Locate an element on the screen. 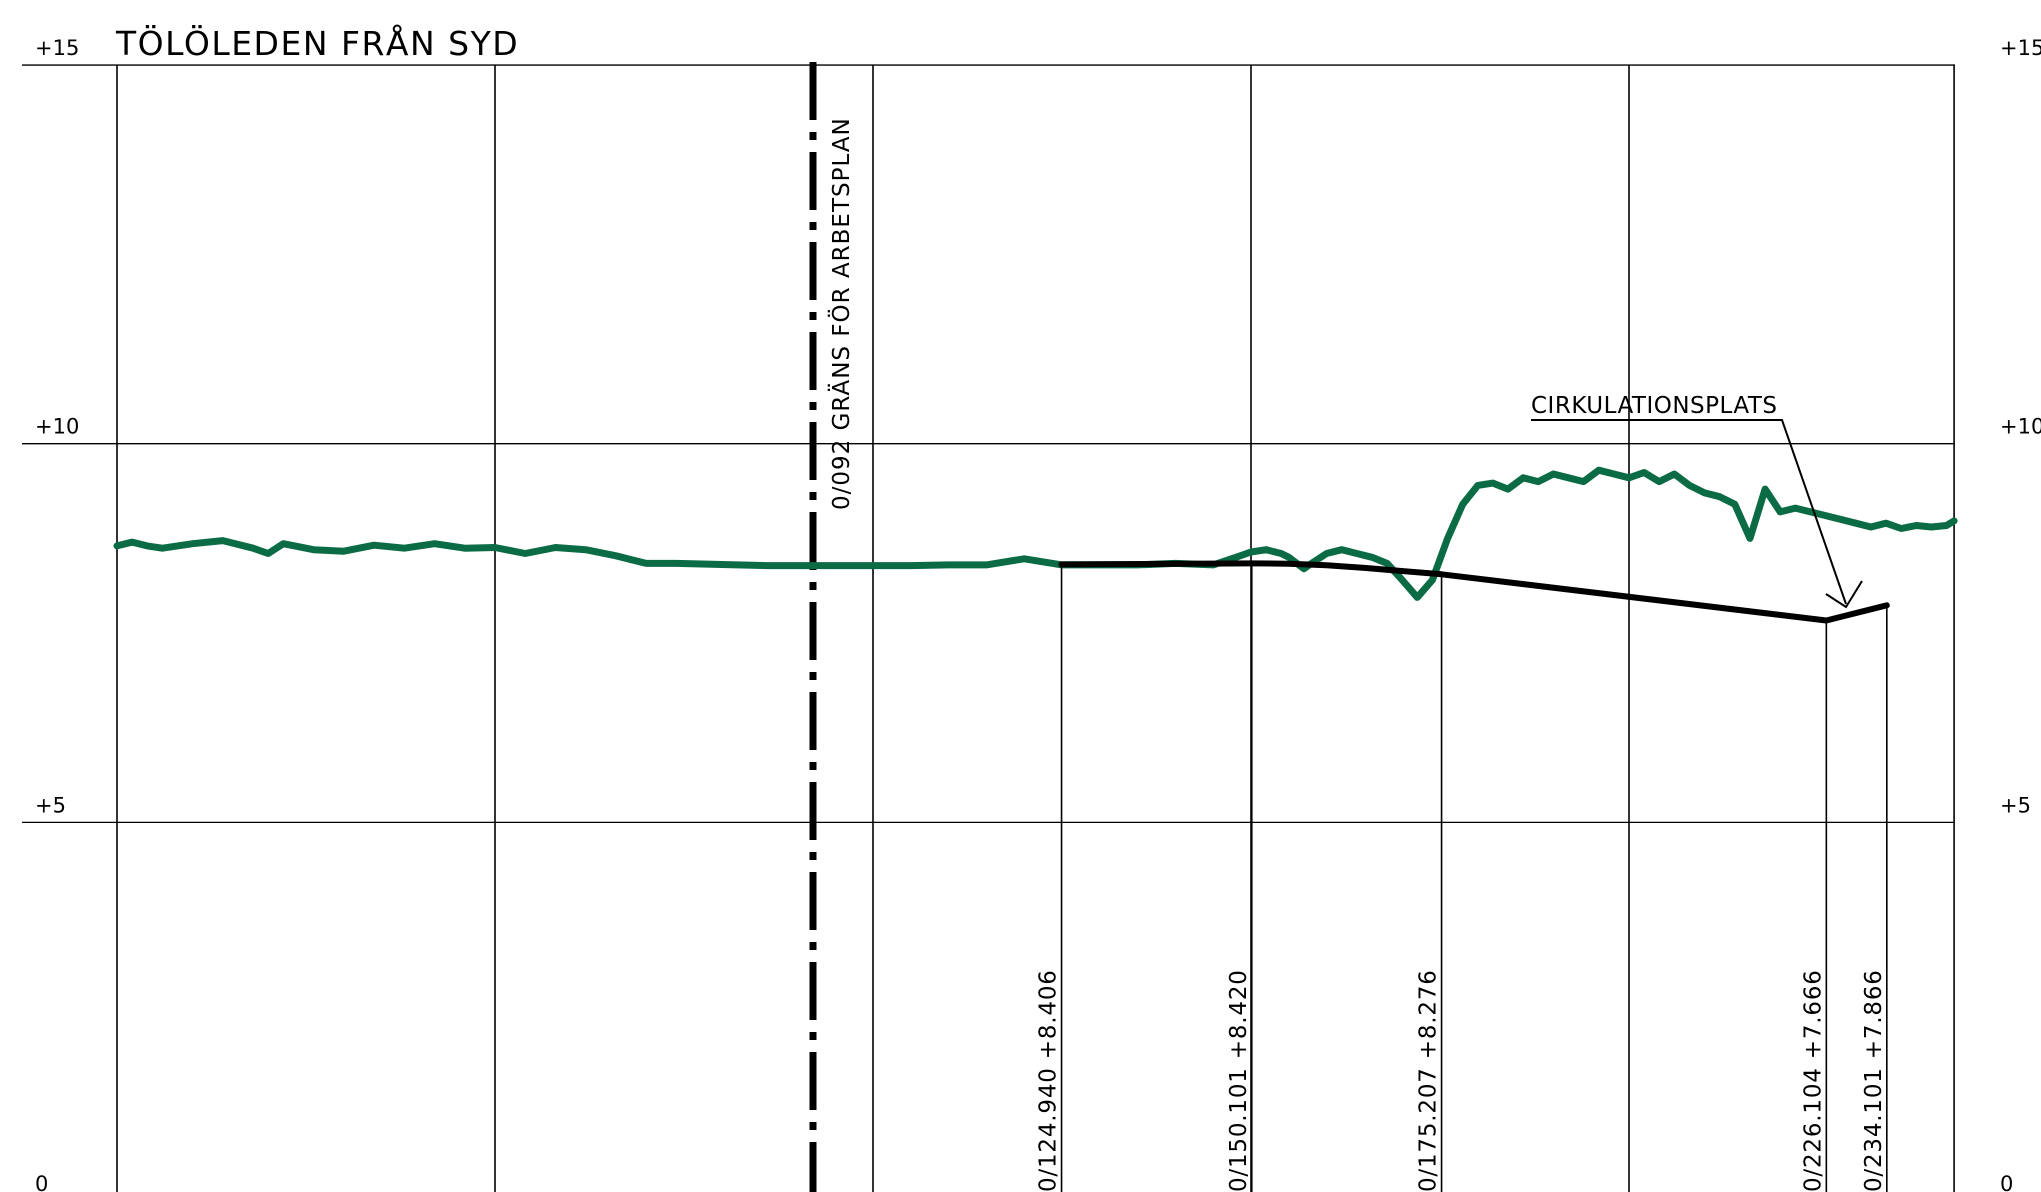  new-profile-line is located at coordinates (1474, 592).